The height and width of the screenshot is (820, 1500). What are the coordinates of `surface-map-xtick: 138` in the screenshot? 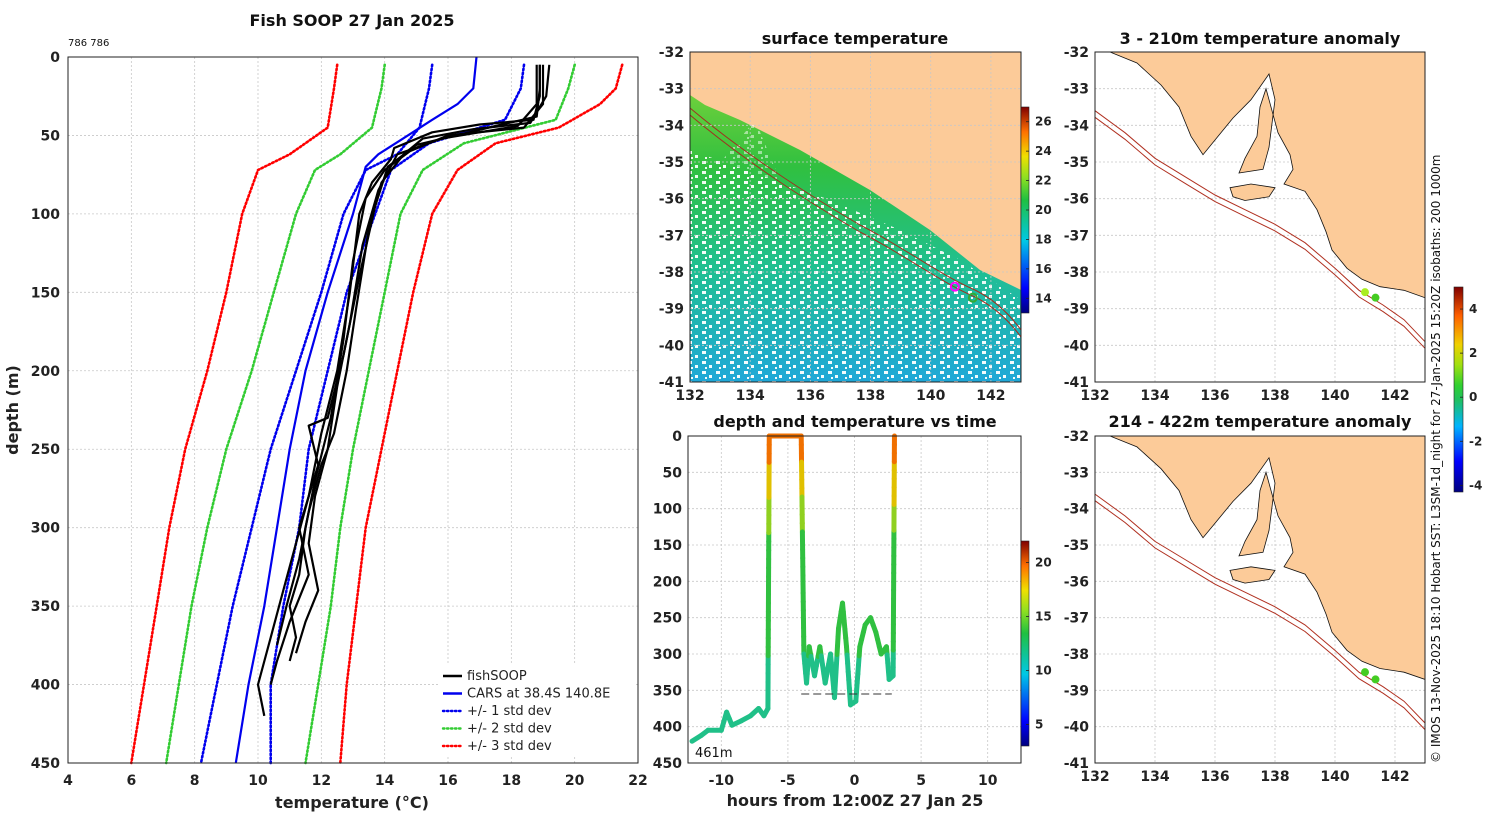 It's located at (870, 396).